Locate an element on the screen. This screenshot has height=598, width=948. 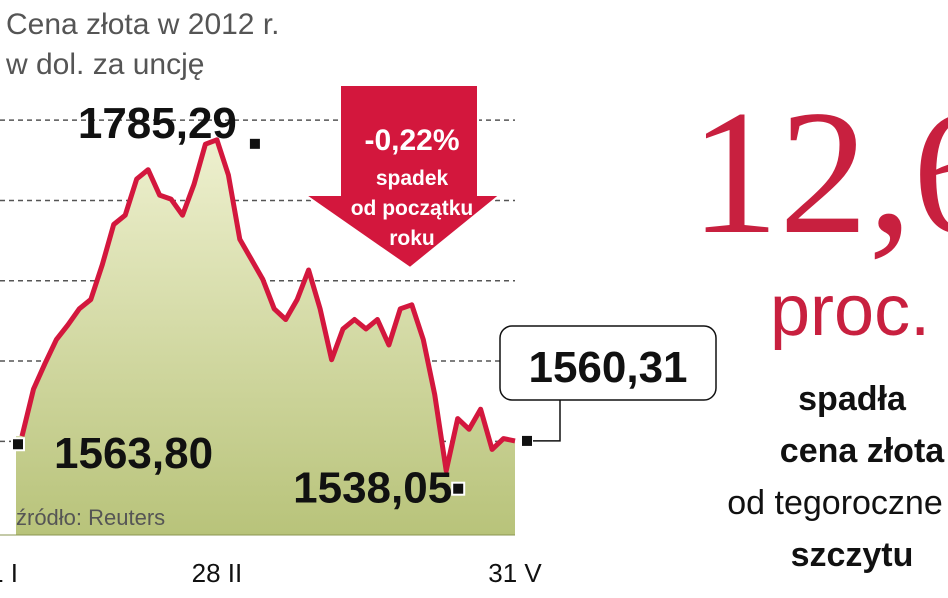
headline-text: cena złota is located at coordinates (862, 451).